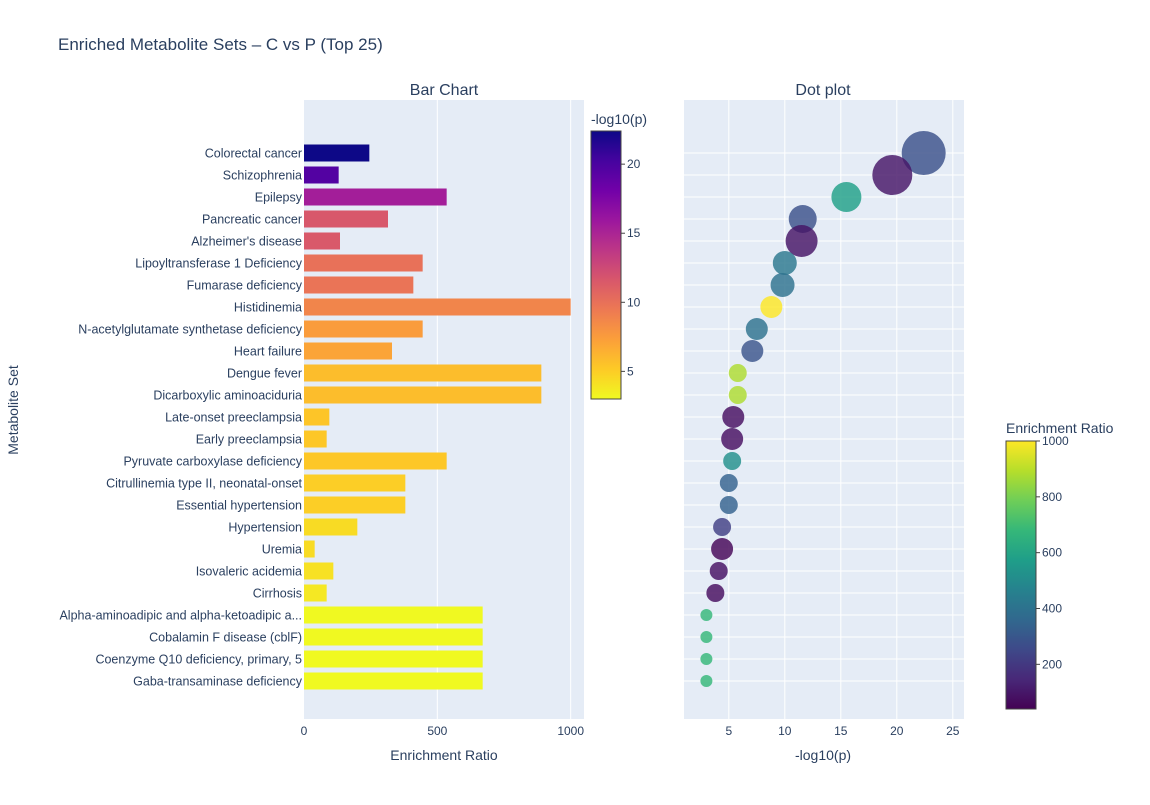 The height and width of the screenshot is (805, 1150). What do you see at coordinates (823, 90) in the screenshot?
I see `dot-plot-subtitle: Dot plot` at bounding box center [823, 90].